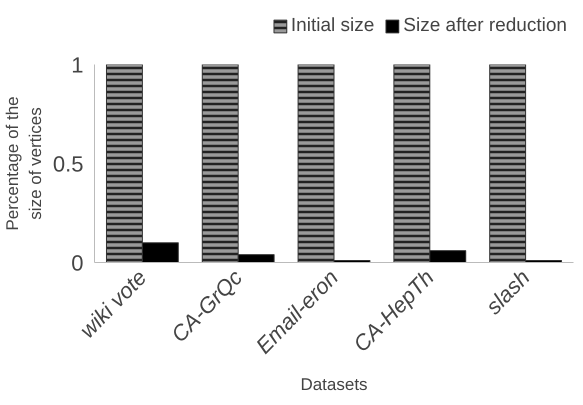 This screenshot has height=405, width=583. Describe the element at coordinates (24, 163) in the screenshot. I see `y-axis-title: Percentage of the size of vertices` at that location.